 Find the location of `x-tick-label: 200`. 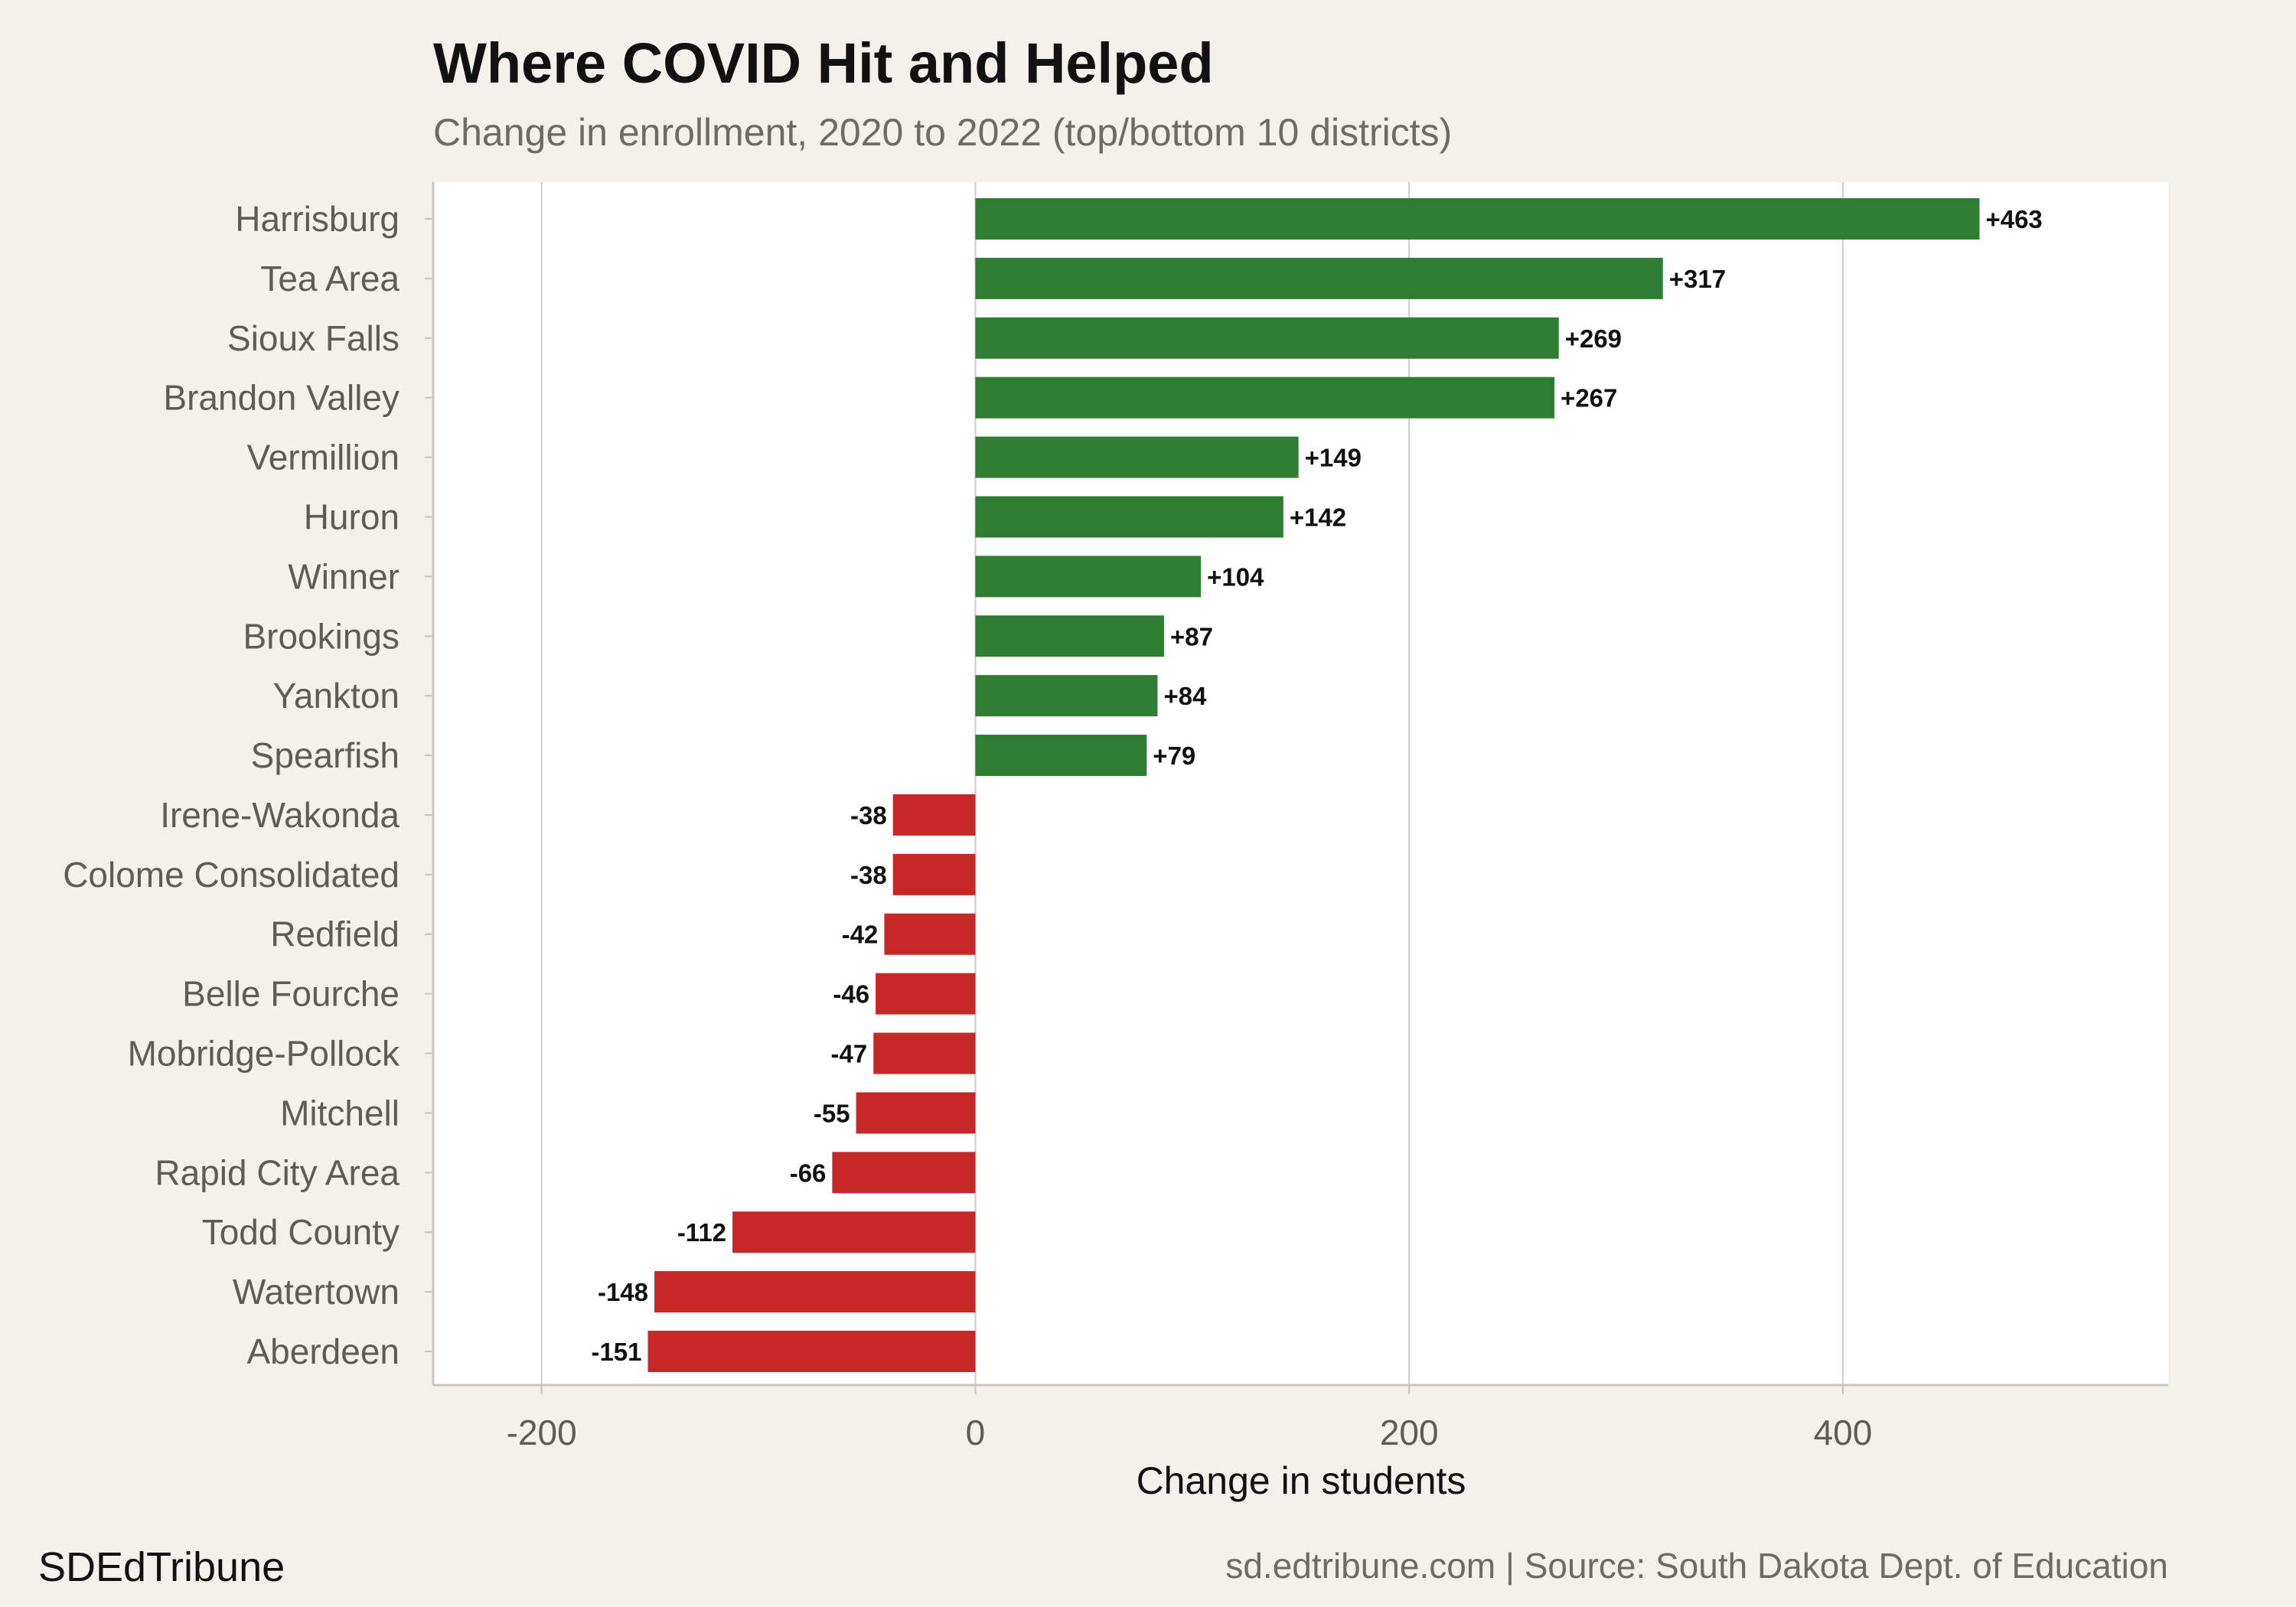

x-tick-label: 200 is located at coordinates (1409, 1432).